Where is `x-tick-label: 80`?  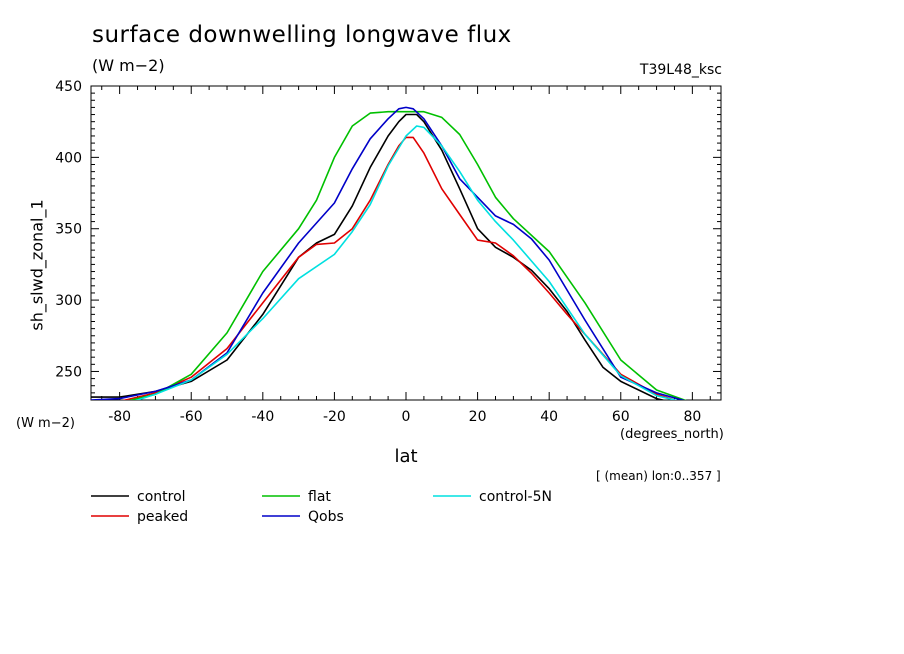 x-tick-label: 80 is located at coordinates (692, 417).